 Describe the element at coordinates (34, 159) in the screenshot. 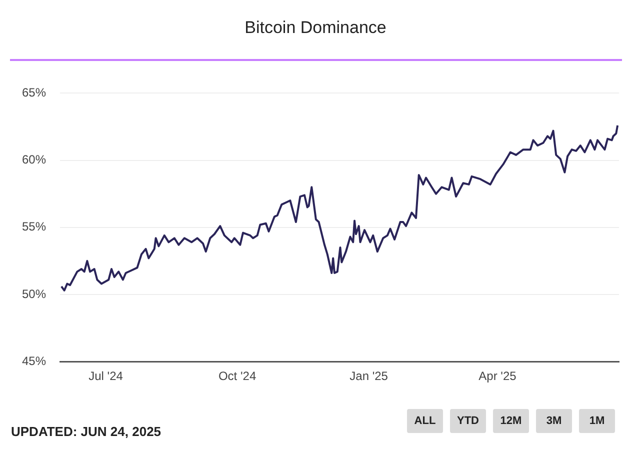

I see `y-tick-label: 60%` at that location.